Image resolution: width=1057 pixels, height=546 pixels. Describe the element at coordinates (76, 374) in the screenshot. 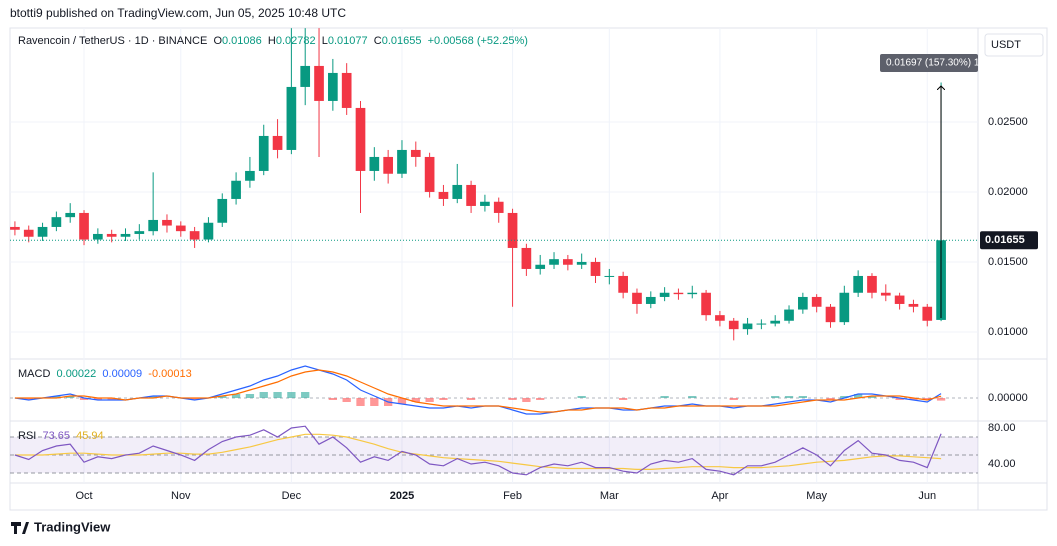

I see `macd-value: 0.00022` at that location.